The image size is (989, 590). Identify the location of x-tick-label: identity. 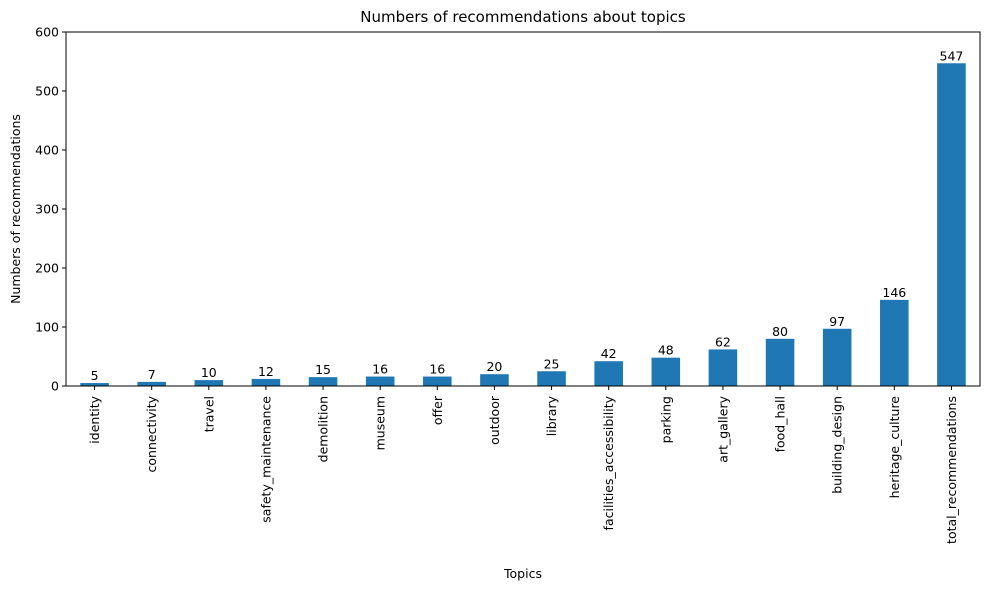
(94, 419).